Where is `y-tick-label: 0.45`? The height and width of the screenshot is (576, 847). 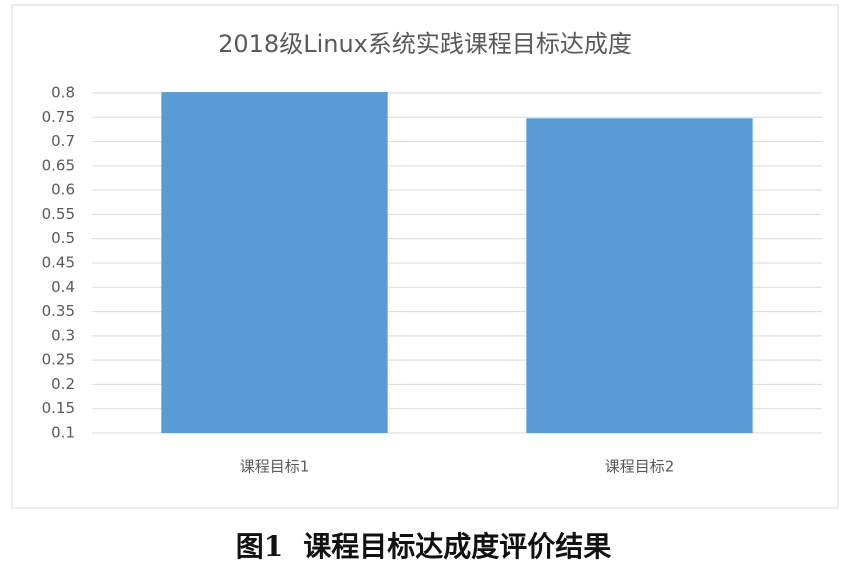 y-tick-label: 0.45 is located at coordinates (58, 263).